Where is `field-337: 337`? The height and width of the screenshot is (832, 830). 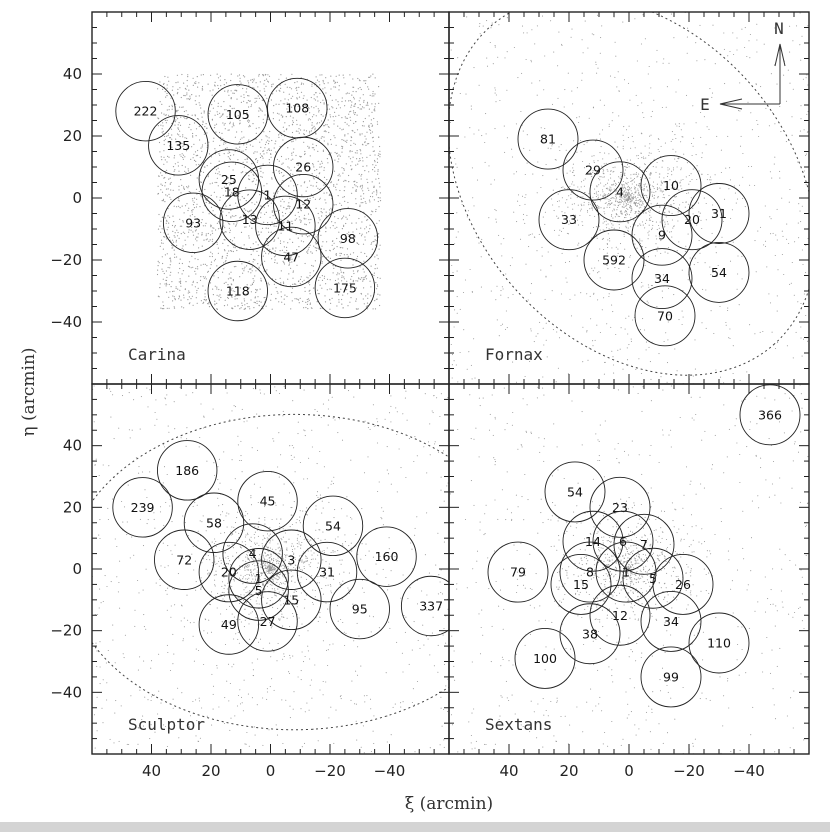
field-337: 337 is located at coordinates (424, 606).